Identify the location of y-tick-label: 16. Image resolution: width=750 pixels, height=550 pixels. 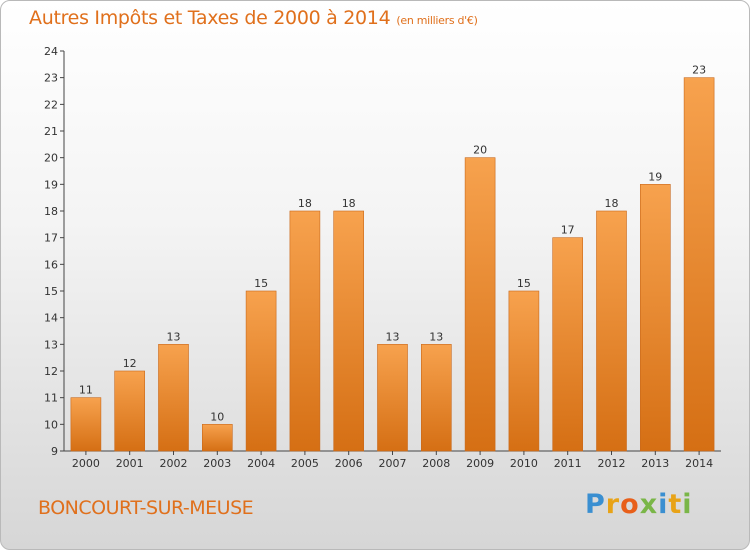
(51, 264).